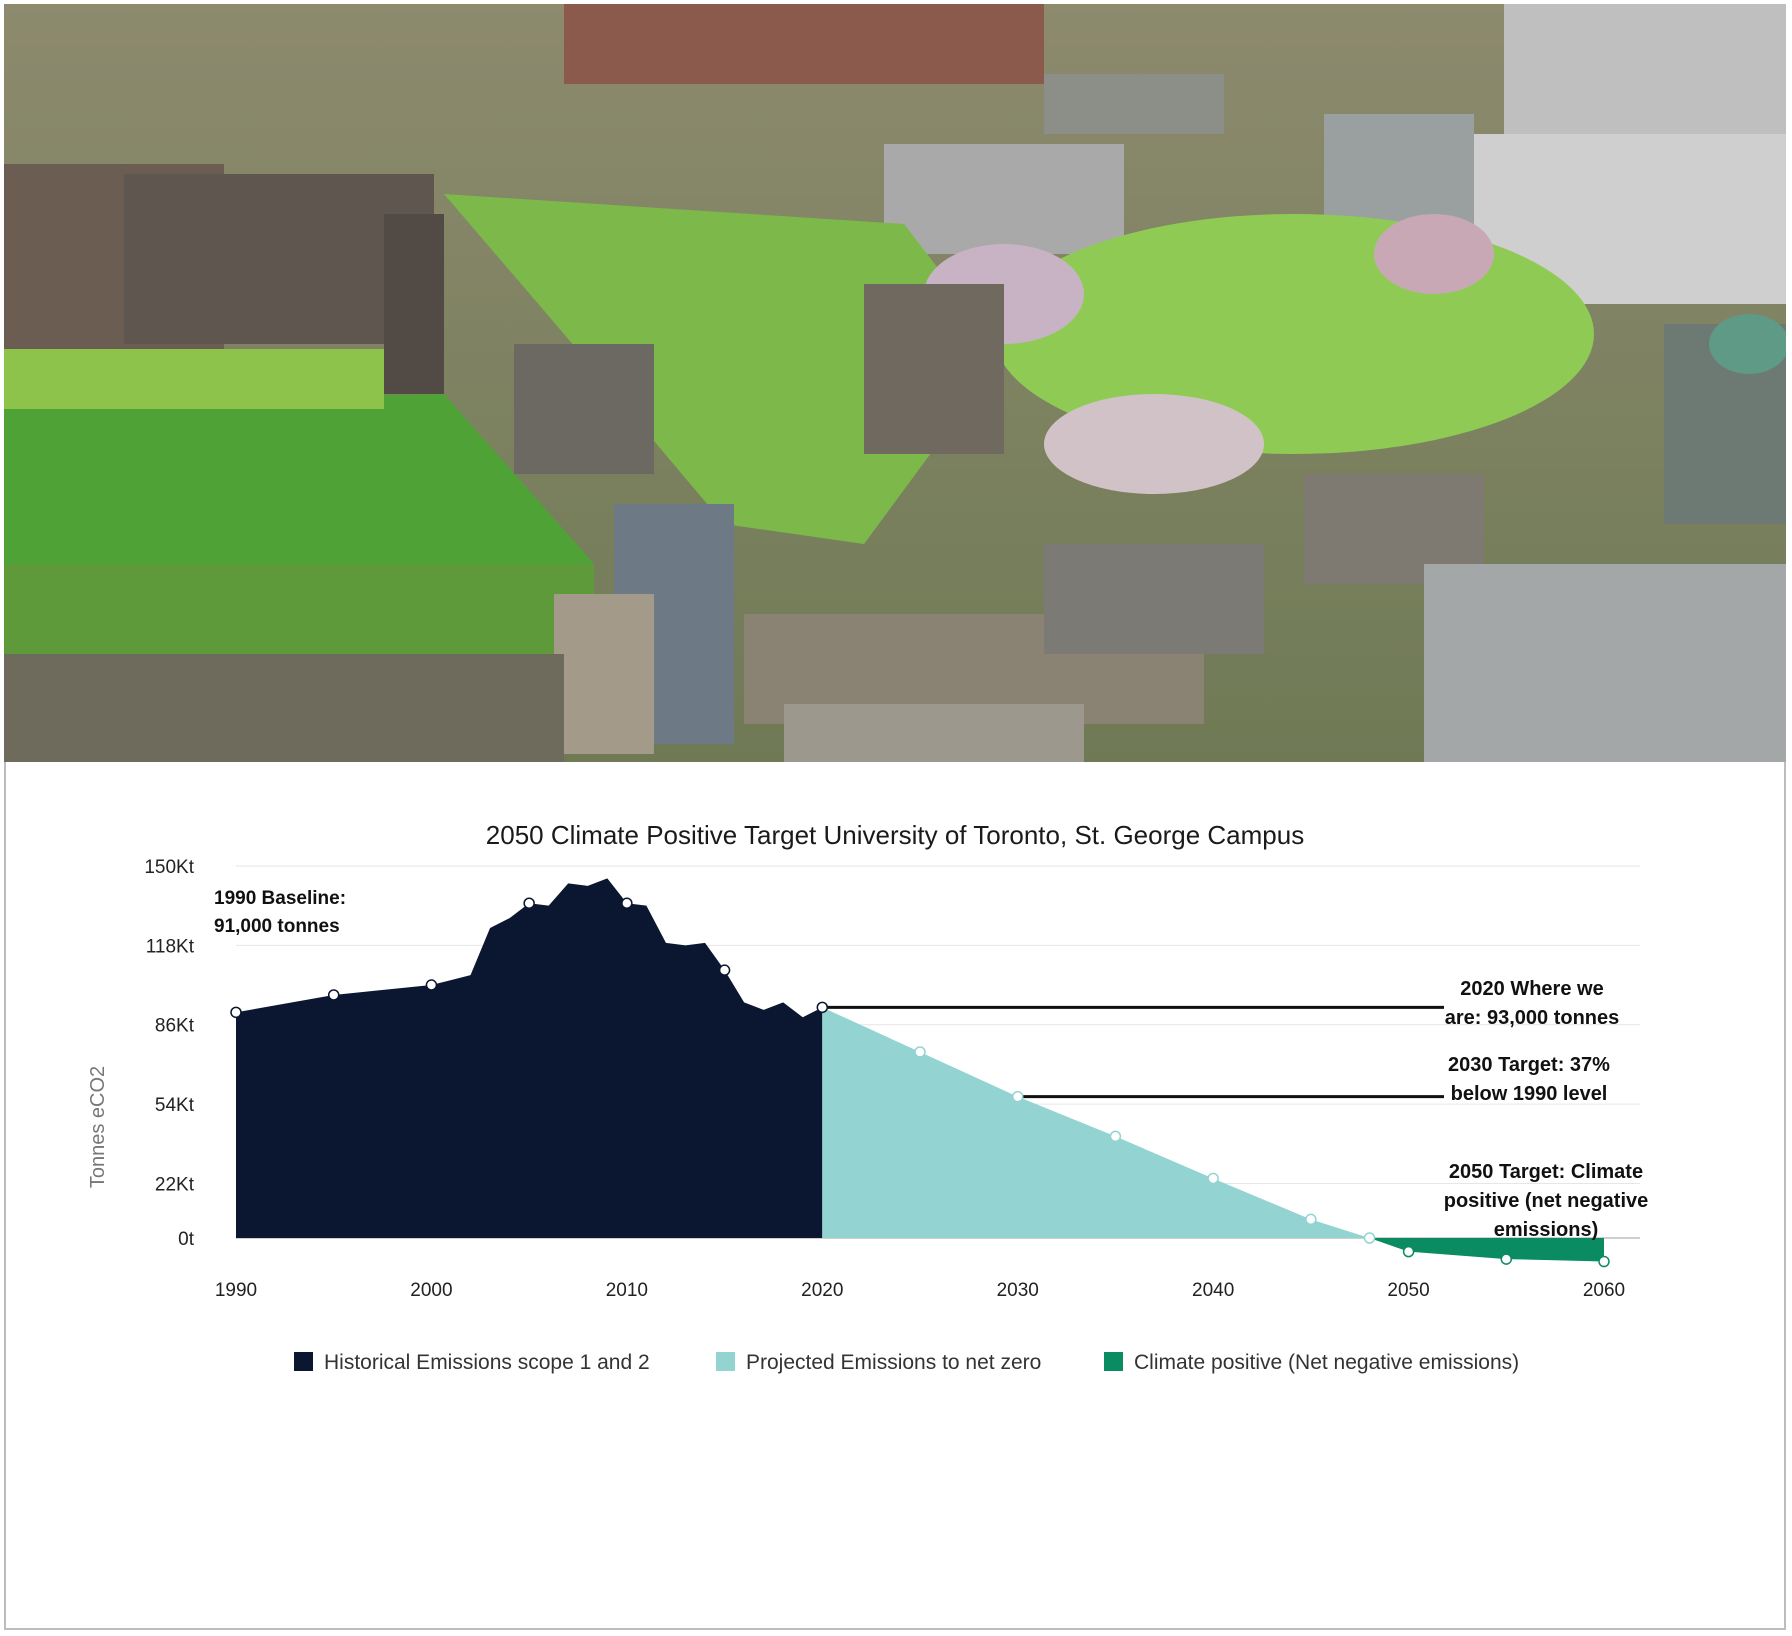  Describe the element at coordinates (725, 1361) in the screenshot. I see `legend-swatch-projected` at that location.